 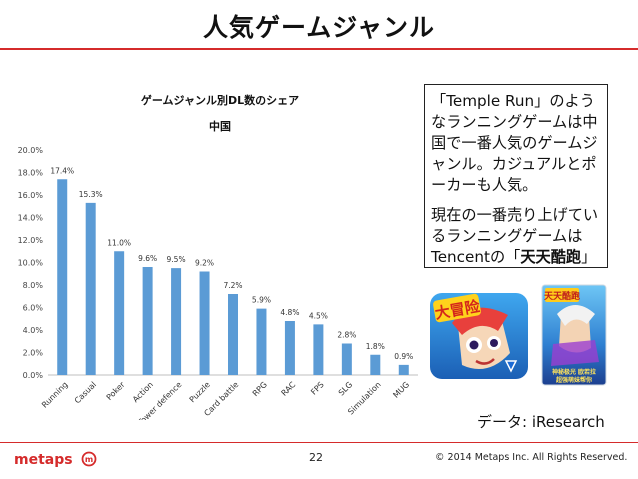 I want to click on y-tick-label: 6.0%, so click(x=33, y=308).